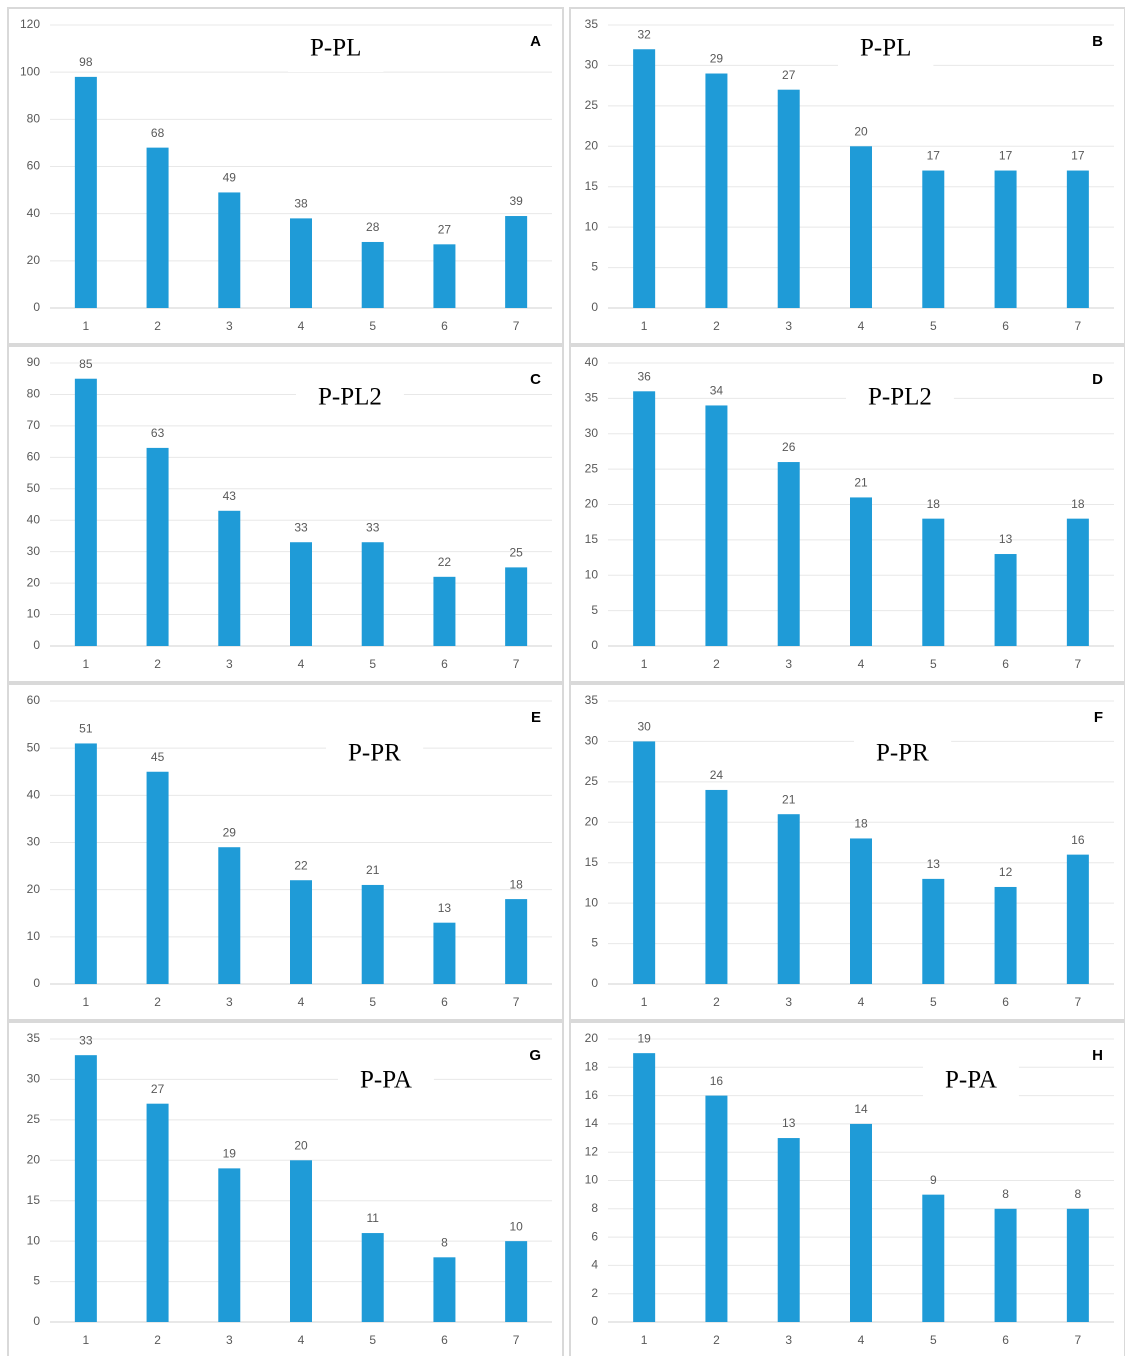 The width and height of the screenshot is (1125, 1356). What do you see at coordinates (847, 176) in the screenshot?
I see `panel: 0 5 10 15 20 25 30 35 P-PL B 1 32 2 29 3 27 4 20 5 17 6 17 7 17` at bounding box center [847, 176].